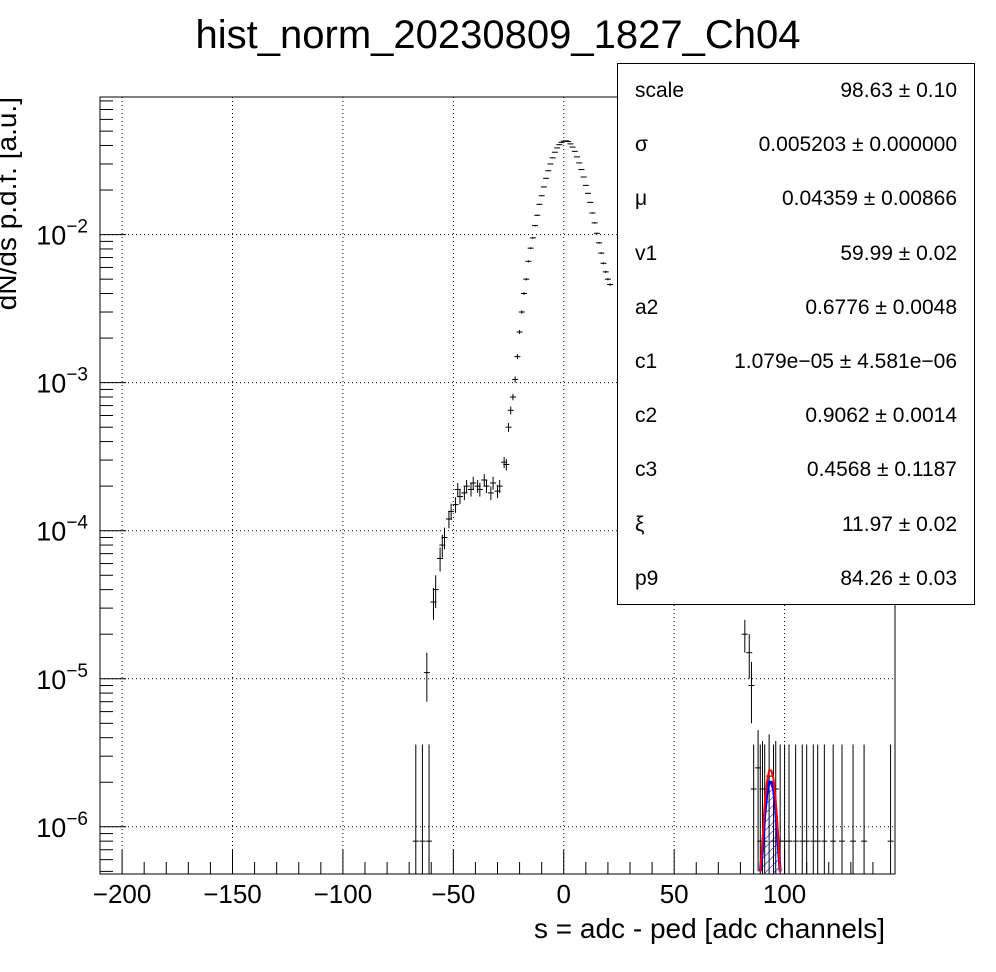  Describe the element at coordinates (857, 145) in the screenshot. I see `stats-param-value: 0.005203 ± 0.000000` at that location.